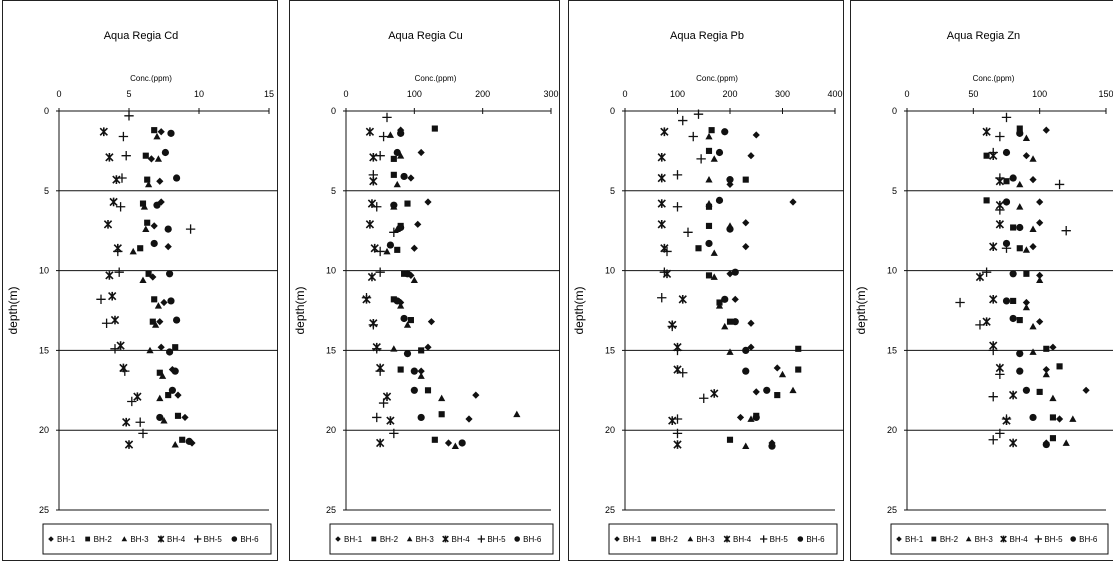  I want to click on y-tick-label: 20, so click(331, 430).